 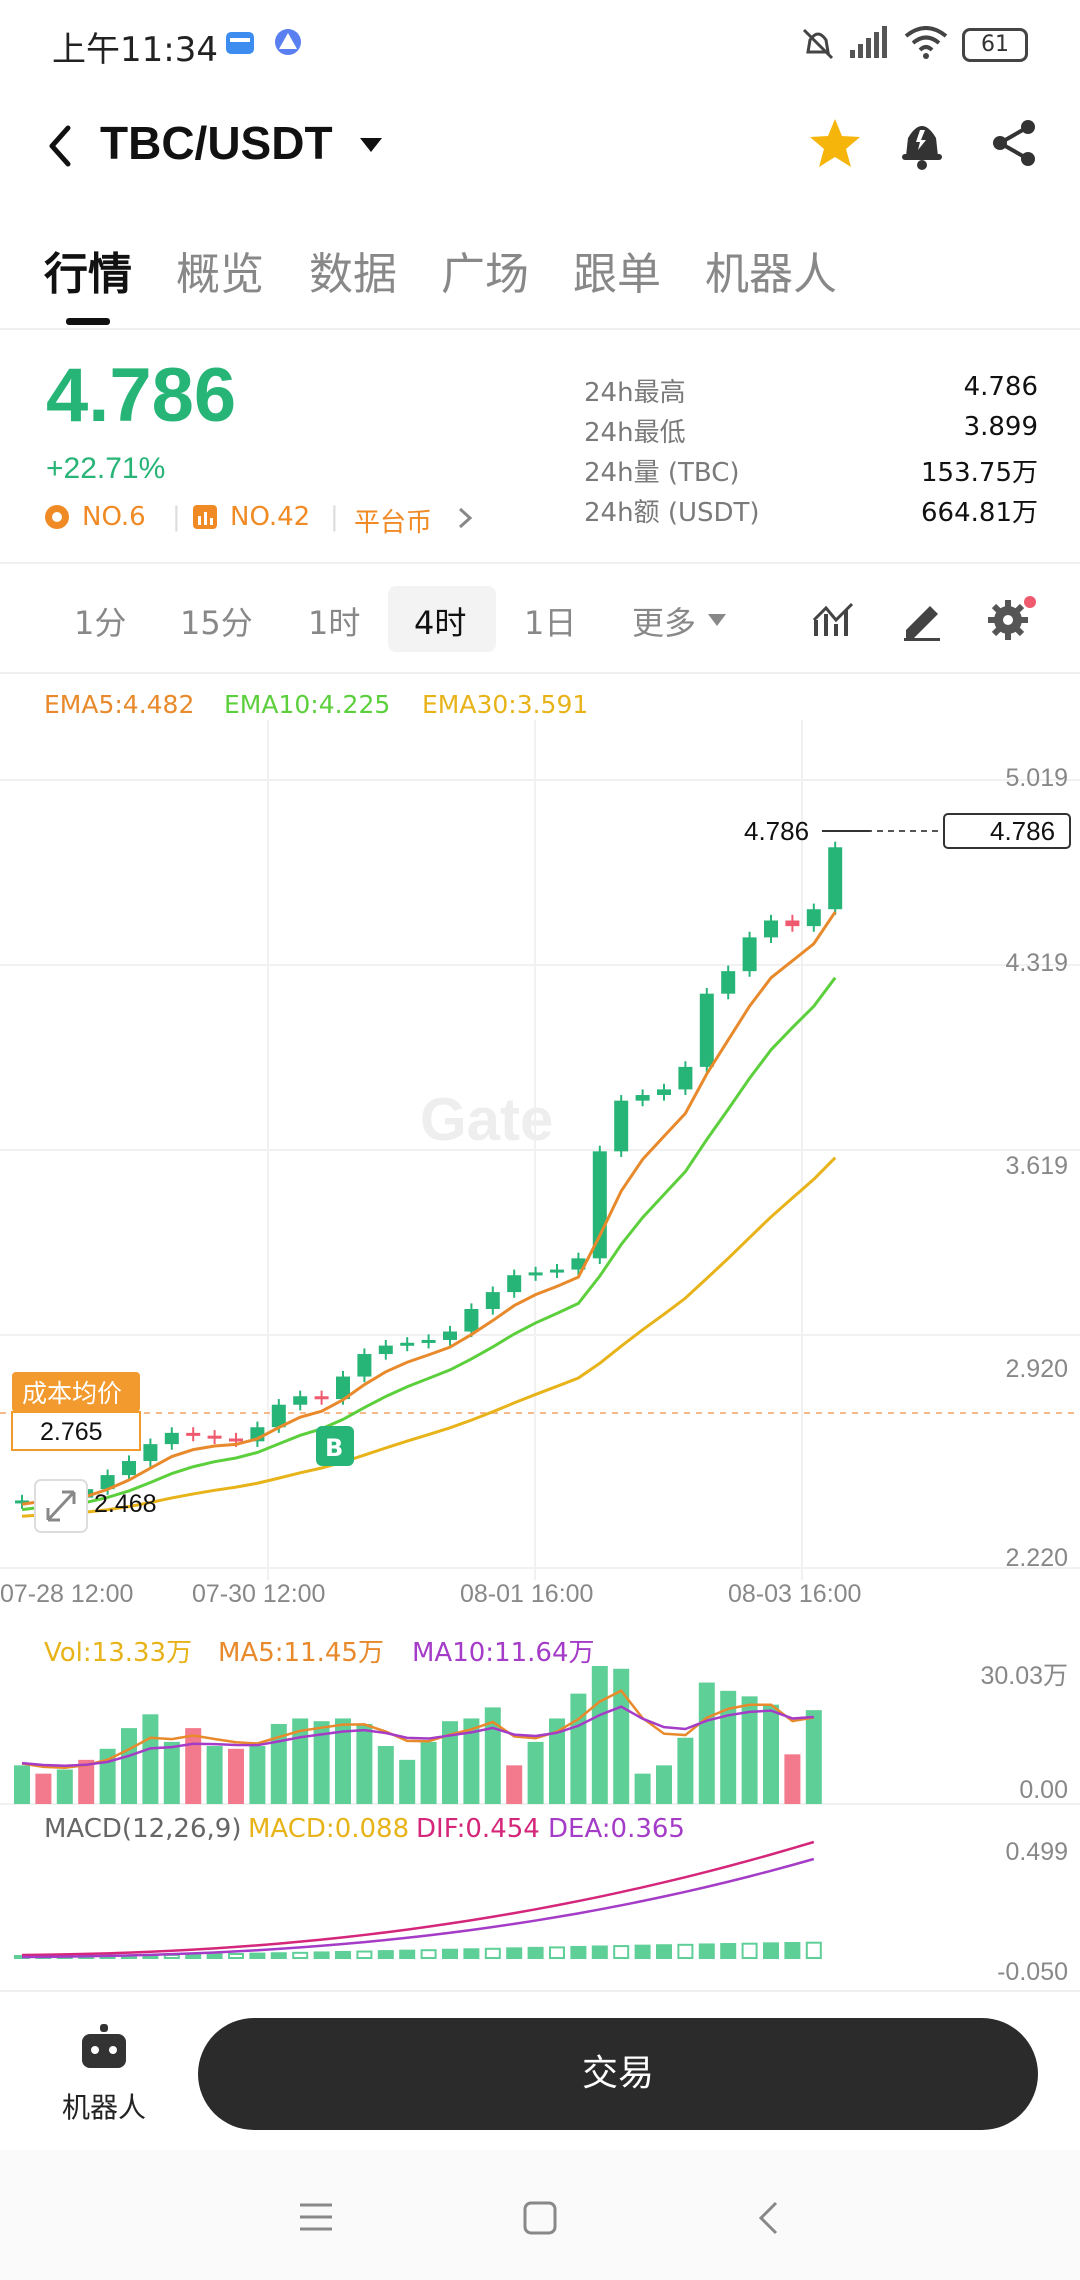 What do you see at coordinates (979, 473) in the screenshot?
I see `stat-value: 153.75万` at bounding box center [979, 473].